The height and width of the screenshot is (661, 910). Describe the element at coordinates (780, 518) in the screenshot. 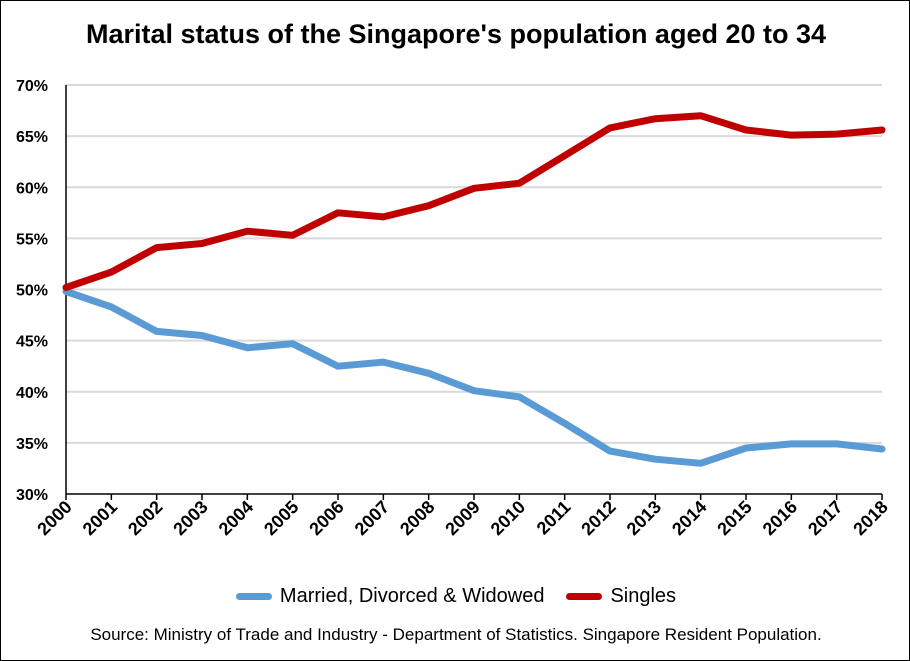

I see `x-tick-label: 2016` at that location.